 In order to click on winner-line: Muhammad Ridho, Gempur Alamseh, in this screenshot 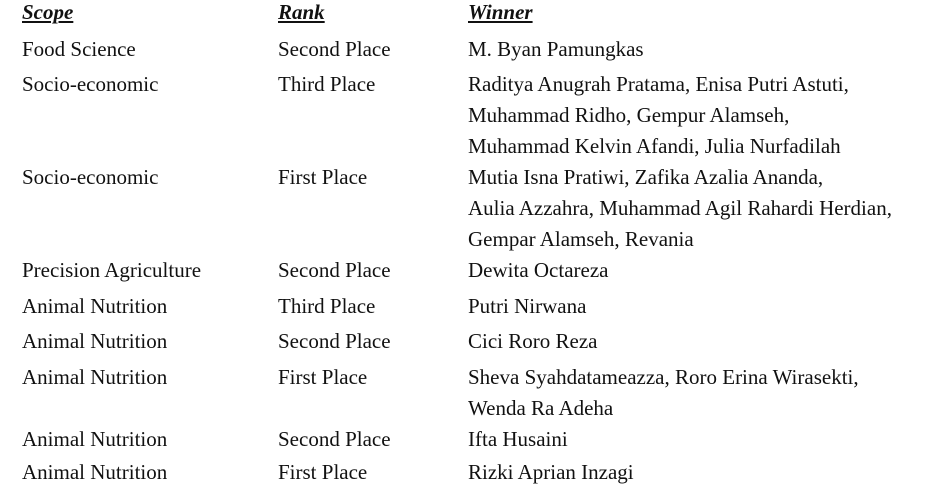, I will do `click(629, 115)`.